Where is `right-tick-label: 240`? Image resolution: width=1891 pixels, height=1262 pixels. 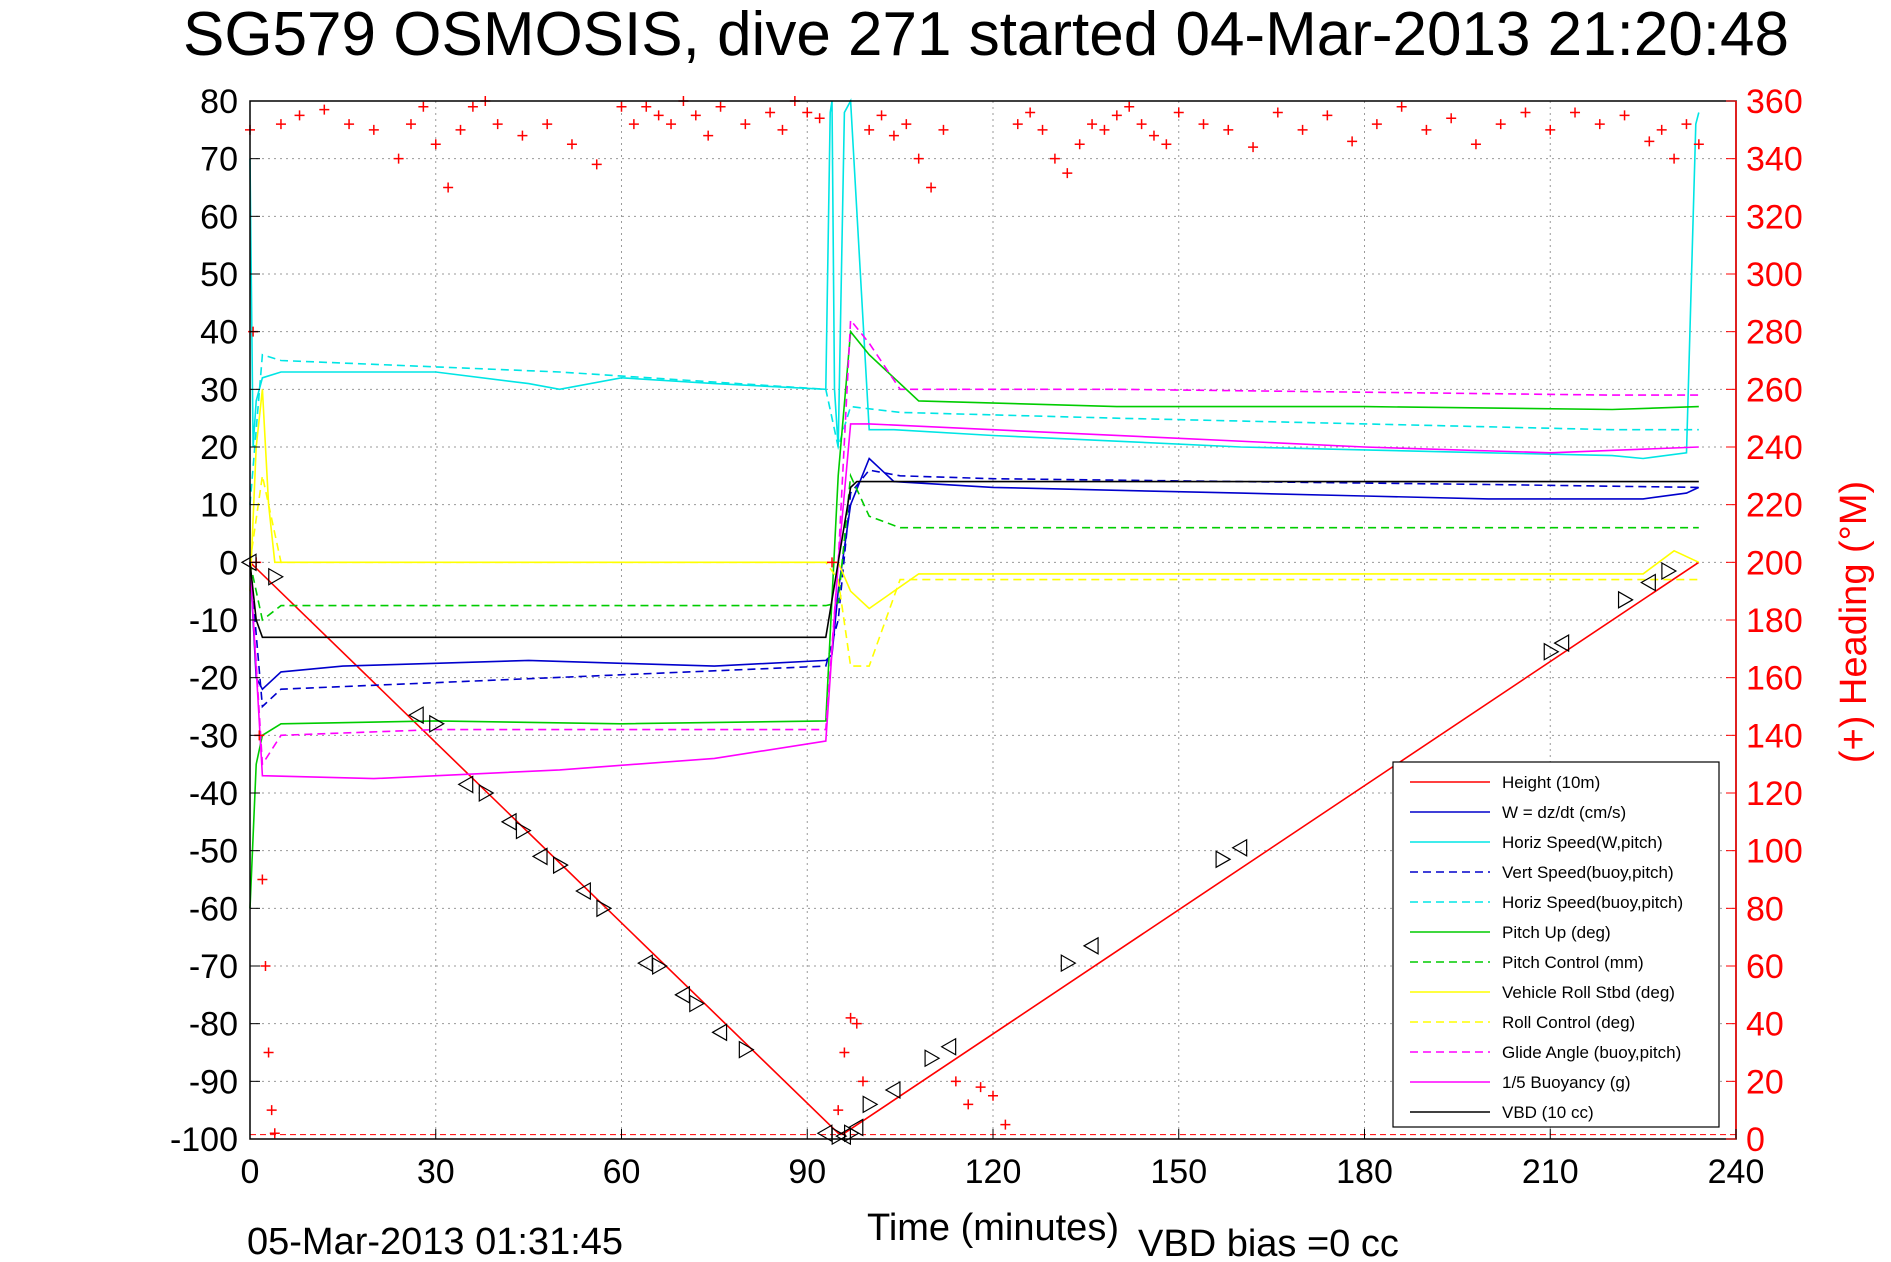 right-tick-label: 240 is located at coordinates (1774, 448).